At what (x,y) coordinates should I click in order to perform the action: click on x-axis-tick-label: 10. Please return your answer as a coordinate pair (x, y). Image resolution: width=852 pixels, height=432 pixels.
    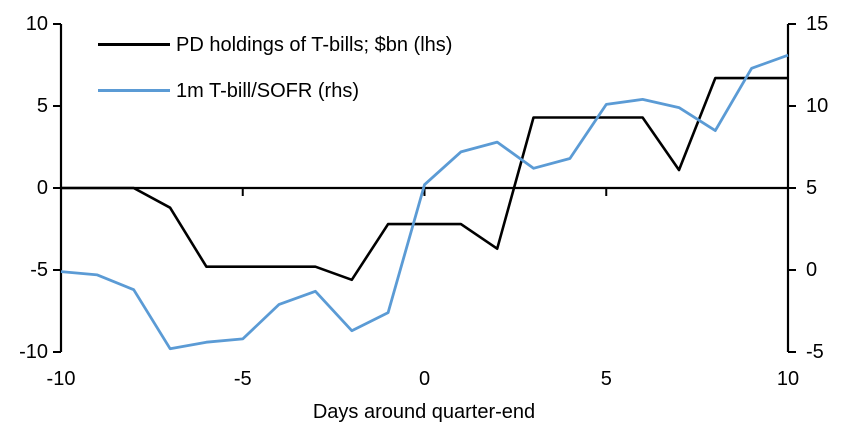
    Looking at the image, I should click on (788, 379).